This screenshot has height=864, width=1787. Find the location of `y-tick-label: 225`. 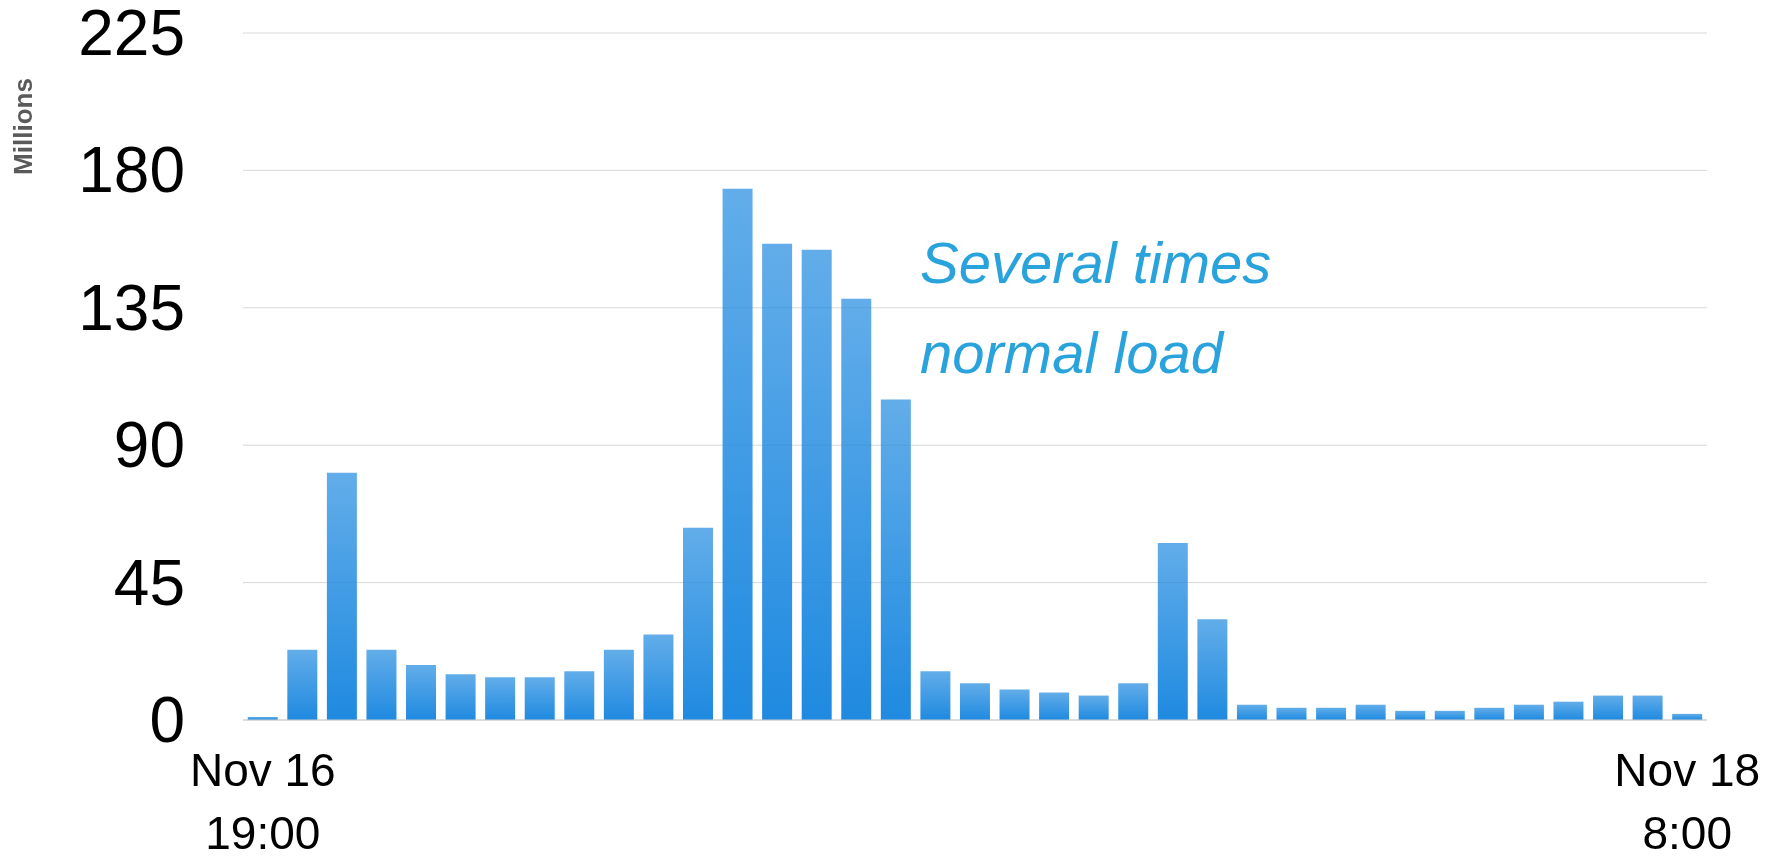

y-tick-label: 225 is located at coordinates (131, 34).